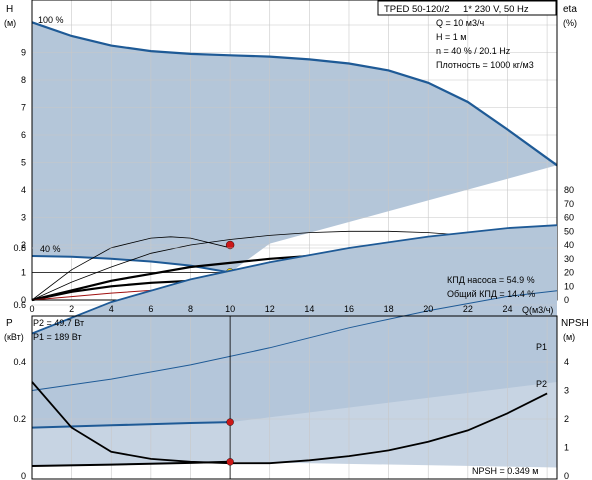 The width and height of the screenshot is (592, 480). I want to click on npsh-tick-label: 0, so click(566, 475).